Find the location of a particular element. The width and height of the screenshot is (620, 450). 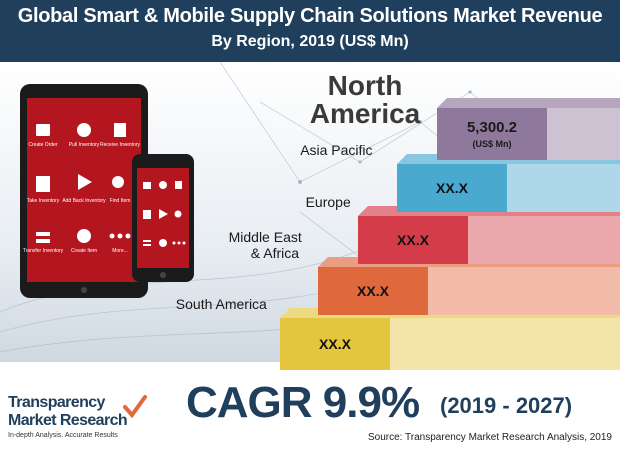

category-label: Middle East is located at coordinates (265, 237).